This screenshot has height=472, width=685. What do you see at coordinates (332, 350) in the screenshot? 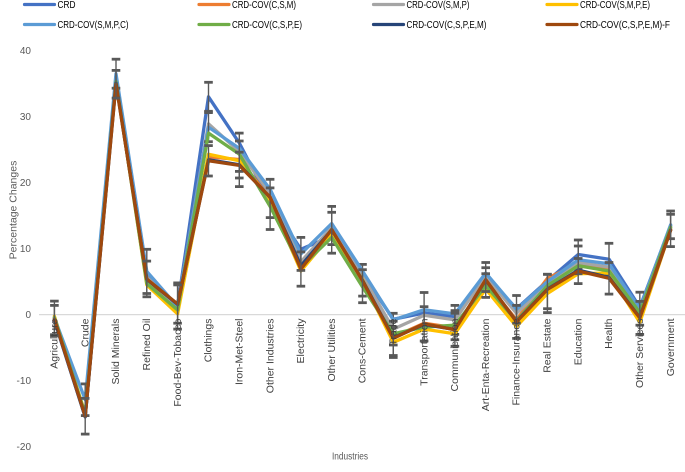
I see `svg-text: Other Utilities` at bounding box center [332, 350].